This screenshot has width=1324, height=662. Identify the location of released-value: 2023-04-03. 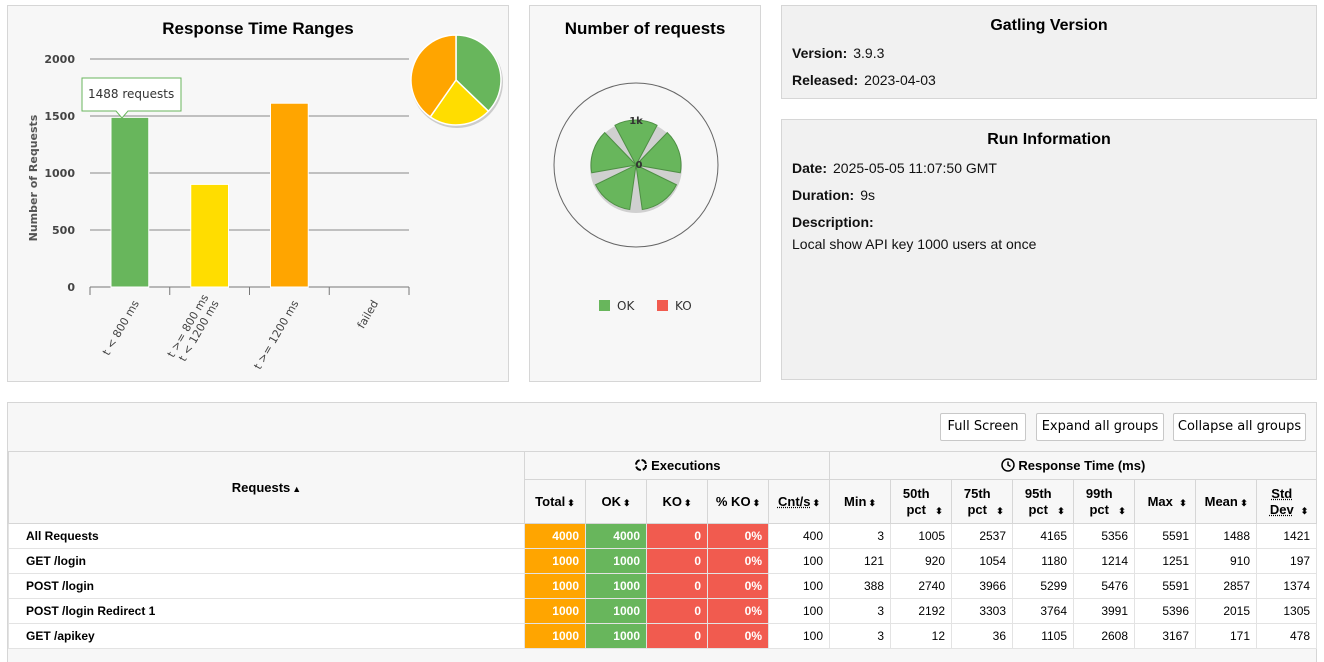
(900, 80).